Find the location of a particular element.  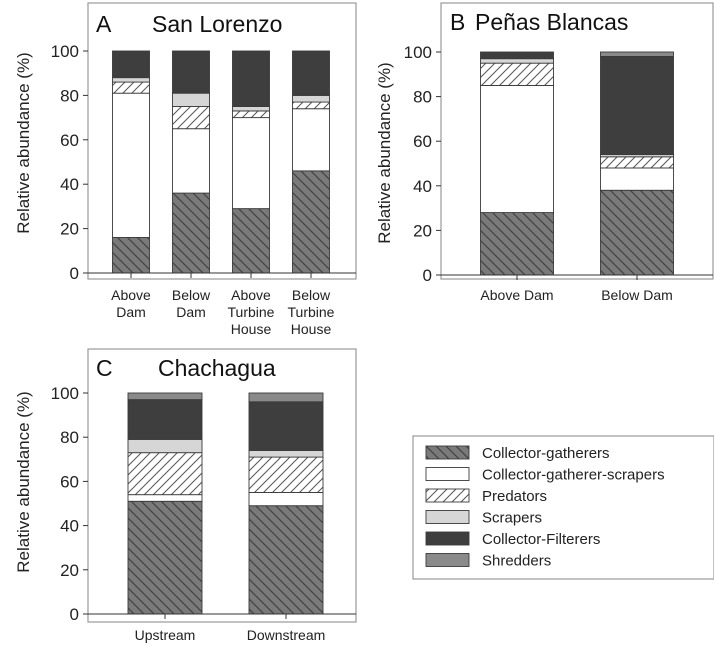

legend-item: Predators is located at coordinates (486, 496).